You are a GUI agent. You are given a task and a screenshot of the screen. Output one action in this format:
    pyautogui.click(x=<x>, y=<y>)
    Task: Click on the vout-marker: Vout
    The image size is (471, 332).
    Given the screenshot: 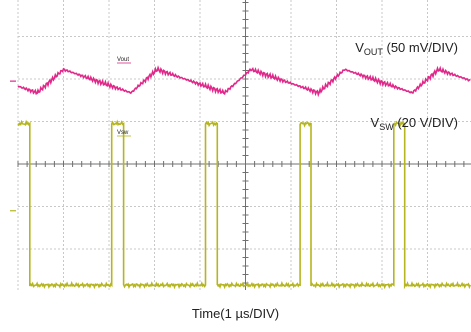 What is the action you would take?
    pyautogui.click(x=123, y=60)
    